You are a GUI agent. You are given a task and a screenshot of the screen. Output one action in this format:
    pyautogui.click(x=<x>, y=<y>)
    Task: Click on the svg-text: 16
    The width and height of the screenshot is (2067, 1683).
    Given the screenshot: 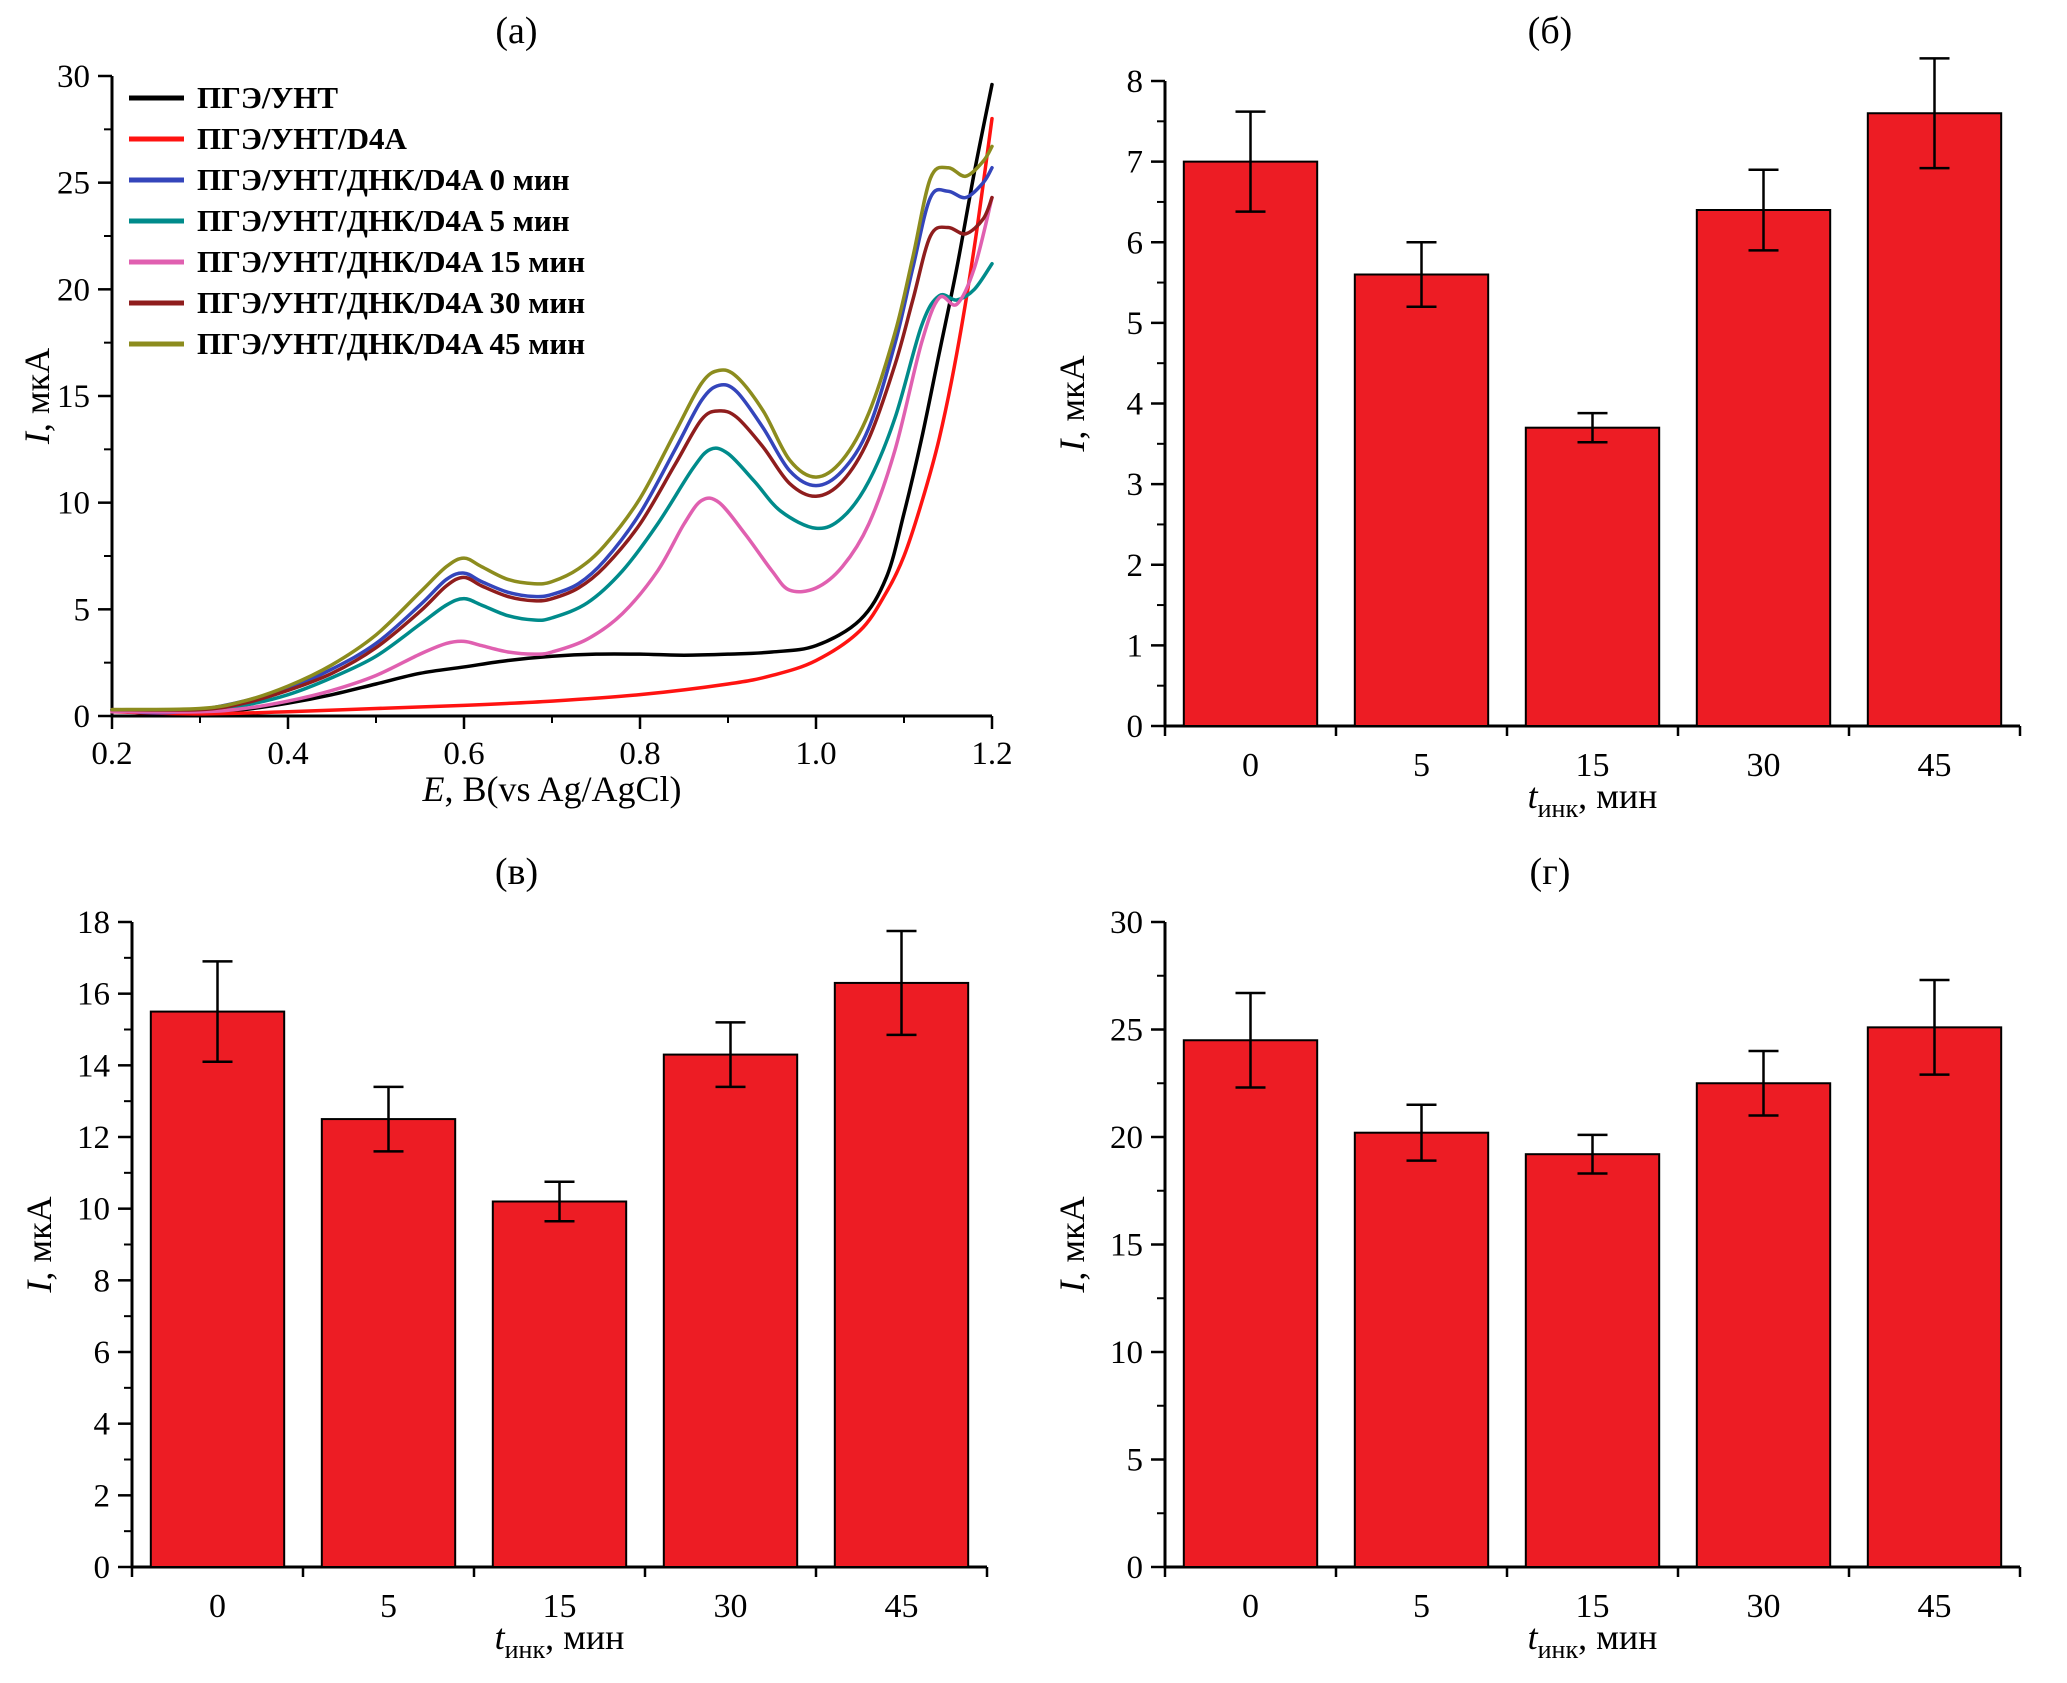 What is the action you would take?
    pyautogui.click(x=93, y=995)
    